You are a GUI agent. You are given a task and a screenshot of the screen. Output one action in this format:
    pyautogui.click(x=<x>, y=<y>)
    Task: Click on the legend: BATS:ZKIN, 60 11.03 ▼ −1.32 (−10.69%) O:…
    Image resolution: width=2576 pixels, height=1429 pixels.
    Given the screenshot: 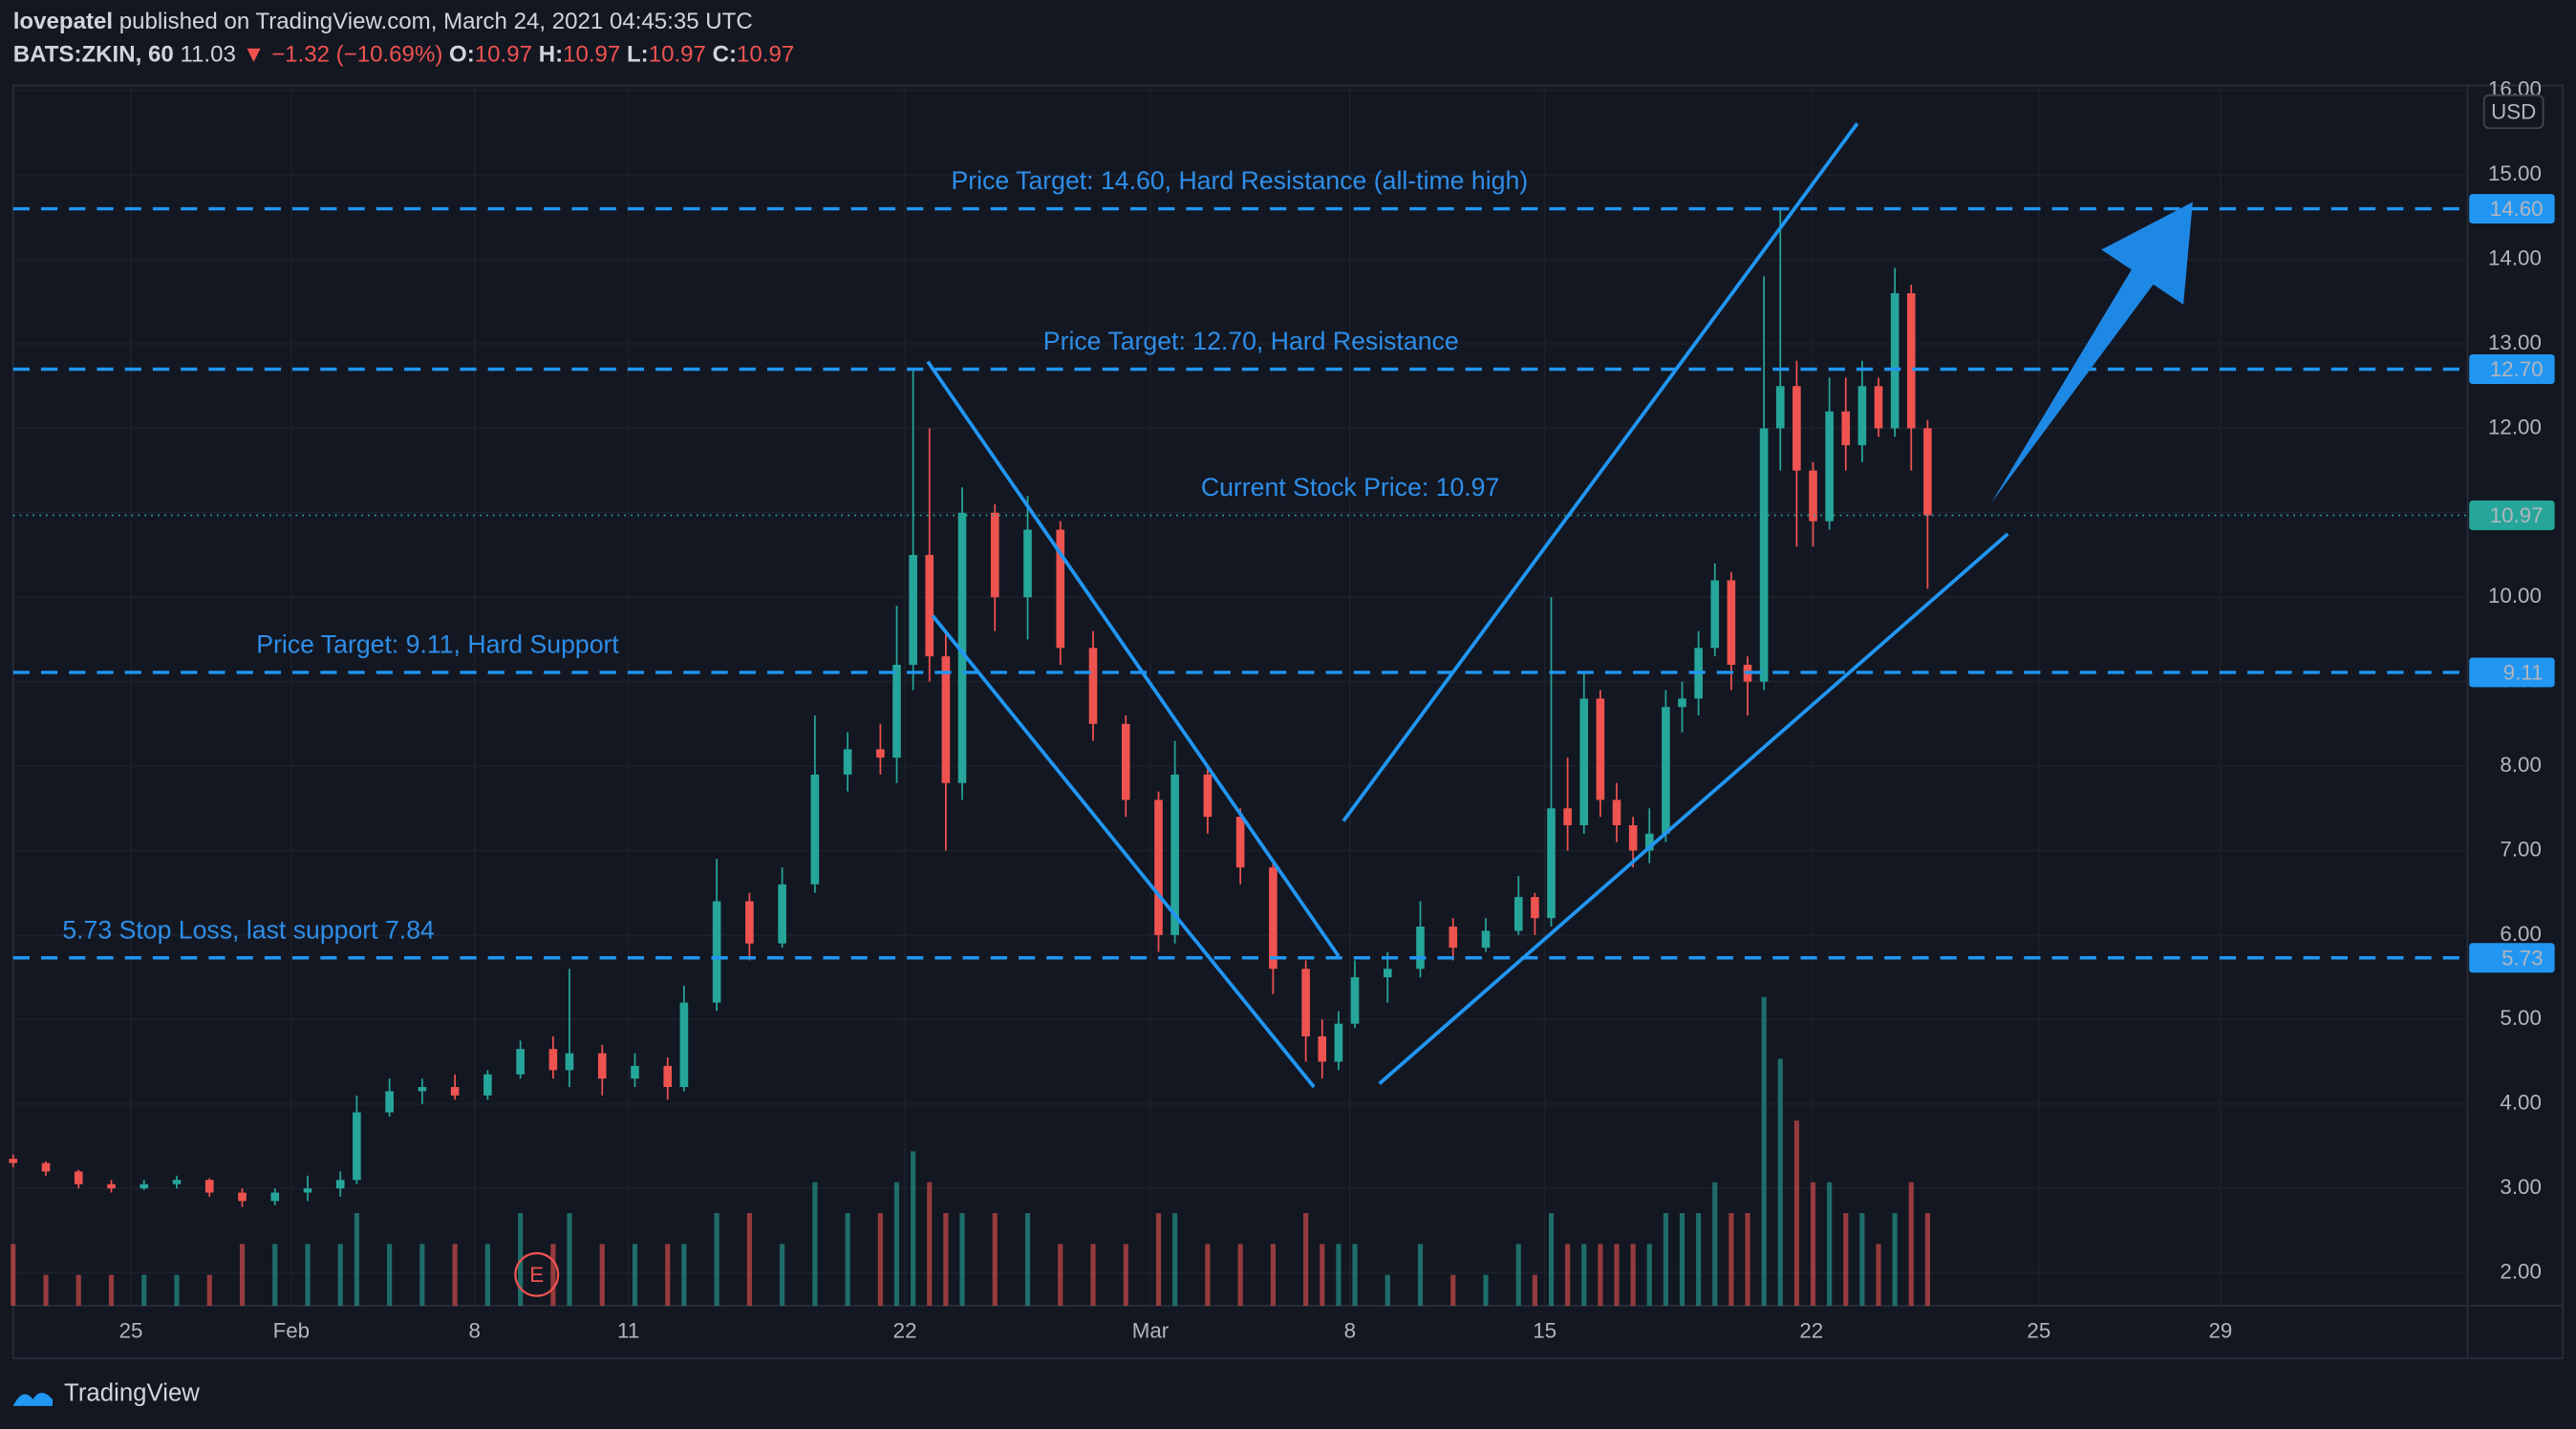 What is the action you would take?
    pyautogui.click(x=403, y=55)
    